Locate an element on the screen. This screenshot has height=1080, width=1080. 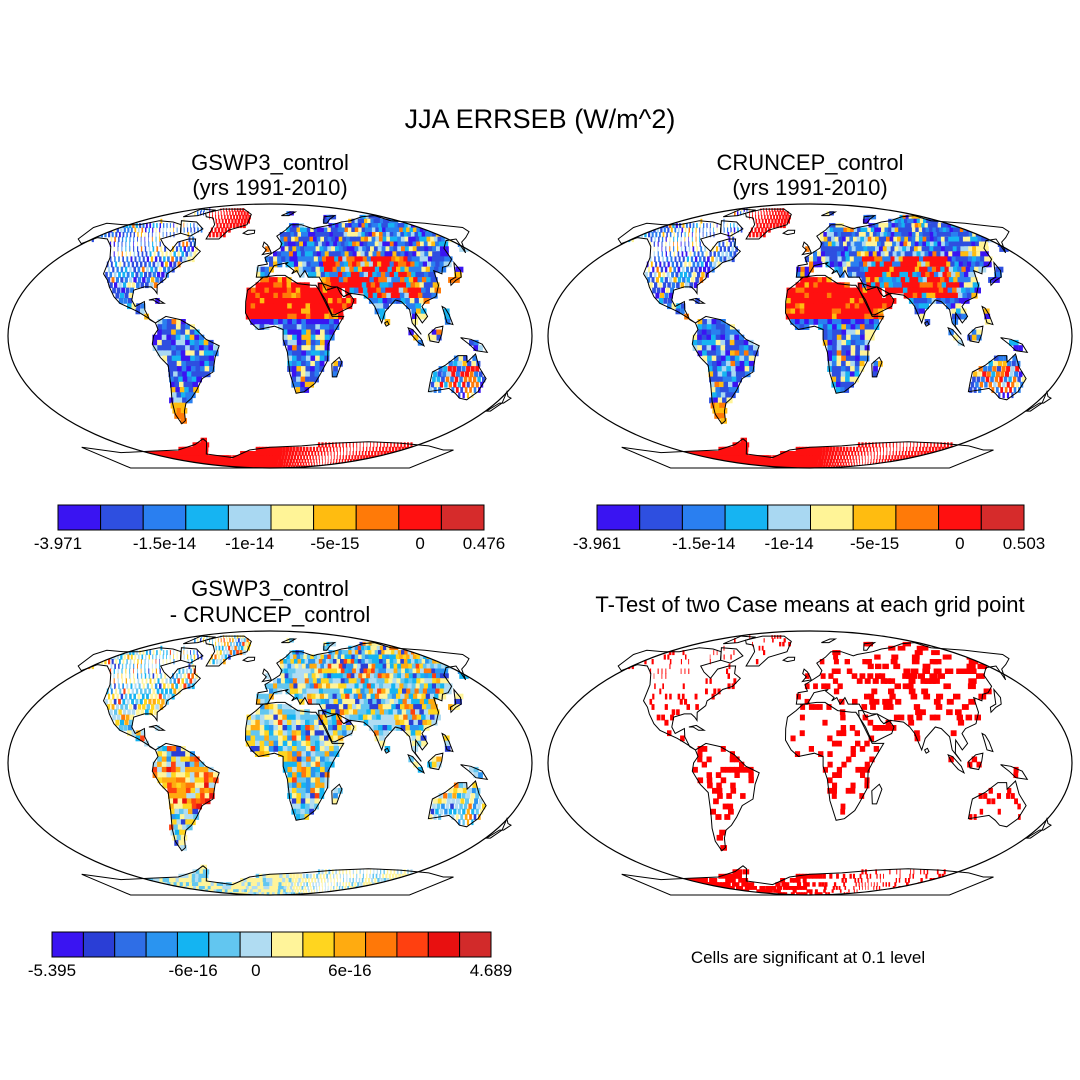
panel-title-line2: (yrs 1991-2010) is located at coordinates (809, 187).